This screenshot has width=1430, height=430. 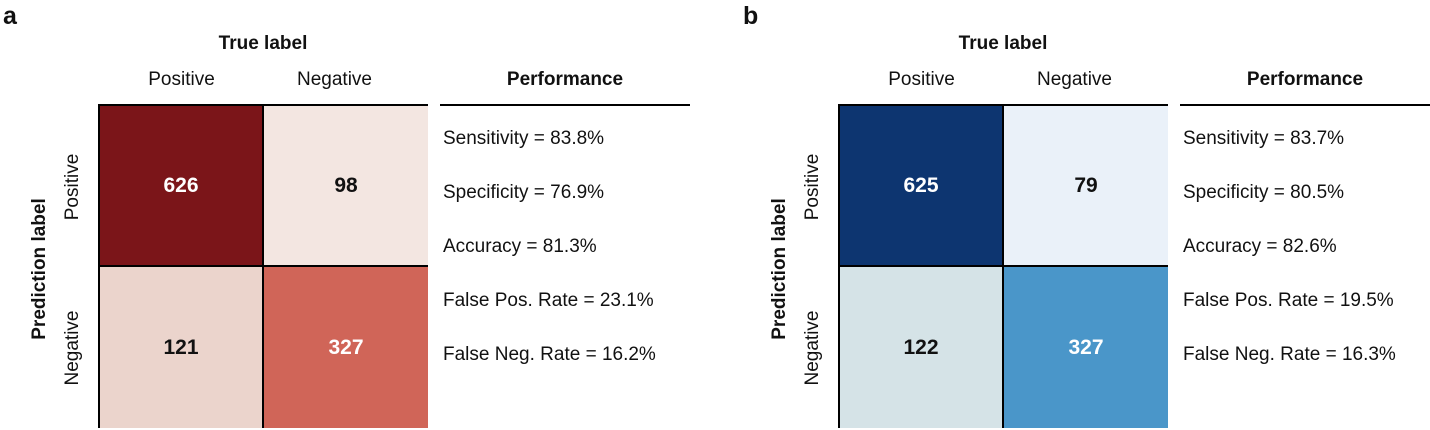 I want to click on cell-true-positive: 626, so click(x=182, y=186).